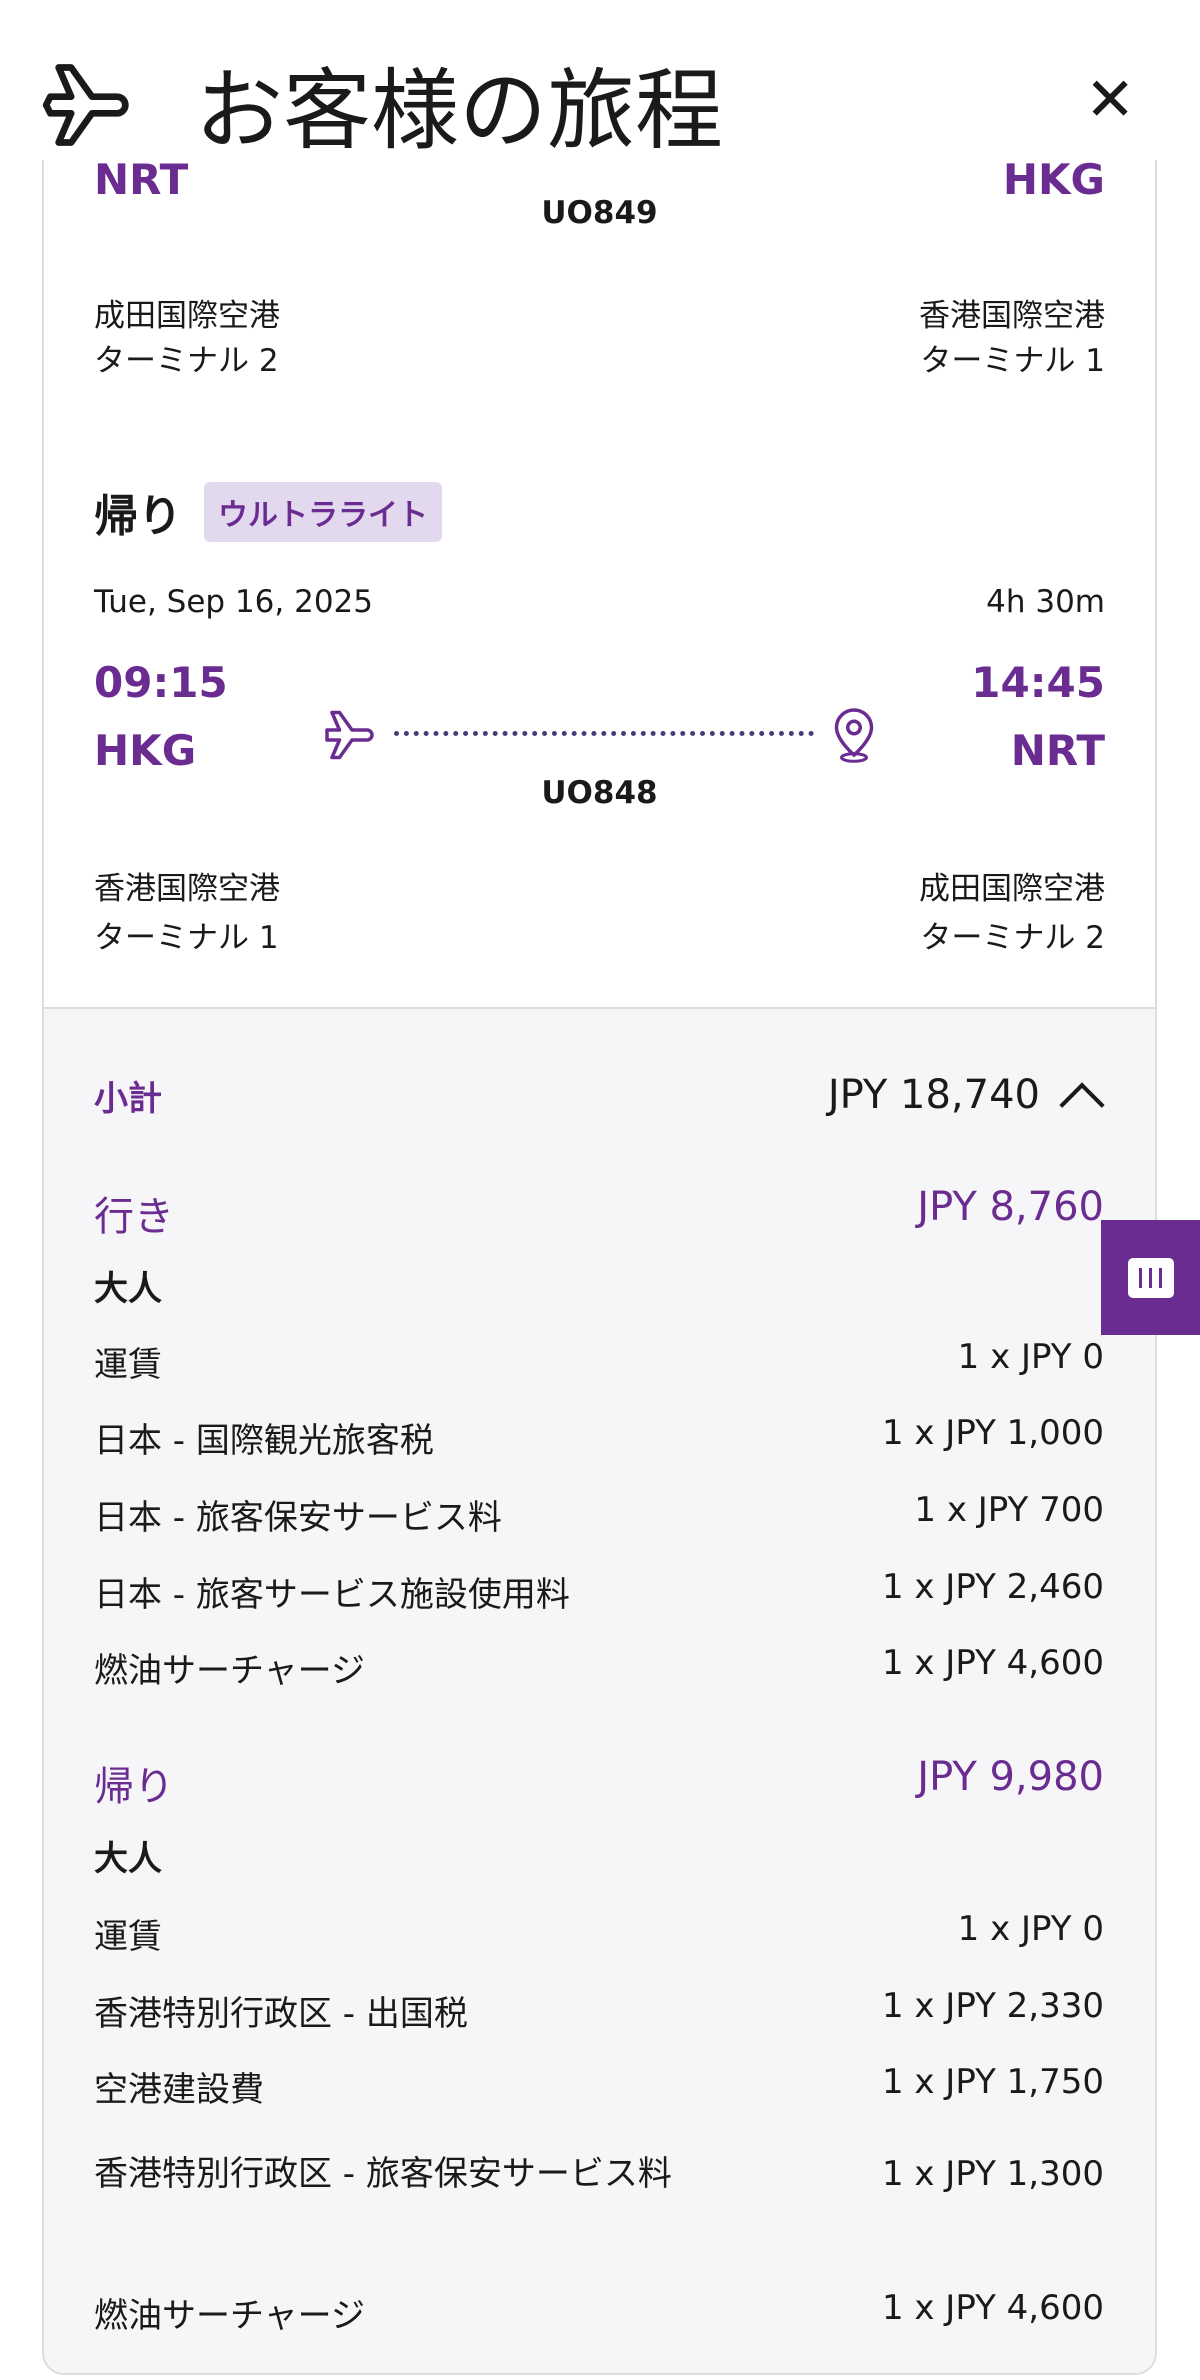 Image resolution: width=1200 pixels, height=2380 pixels. Describe the element at coordinates (599, 1783) in the screenshot. I see `return-section-header: 帰り JPY 9,980` at that location.